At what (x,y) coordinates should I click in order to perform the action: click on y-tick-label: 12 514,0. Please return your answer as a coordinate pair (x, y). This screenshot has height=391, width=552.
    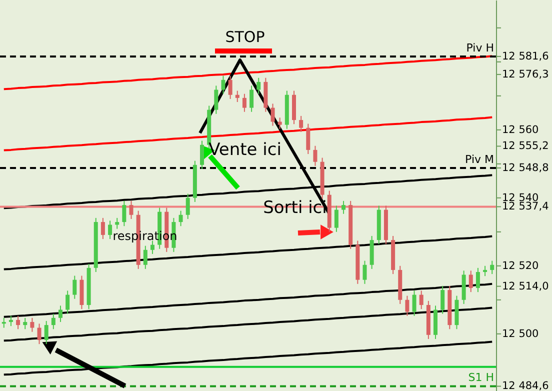
    Looking at the image, I should click on (525, 286).